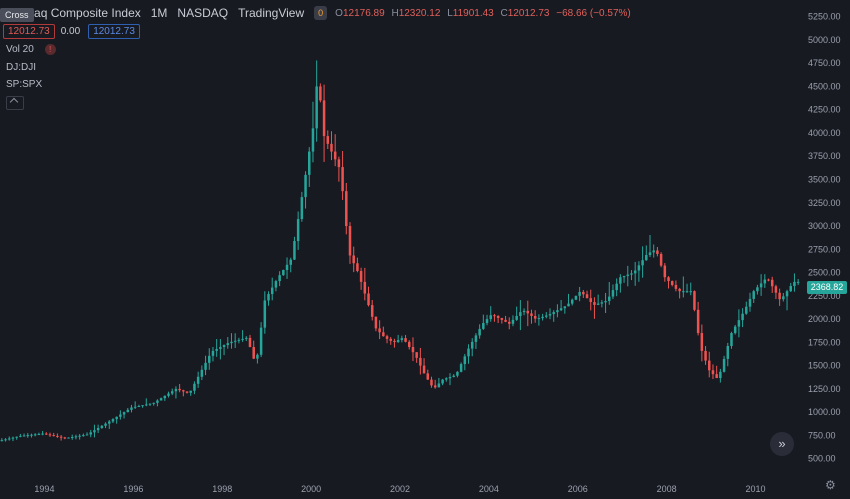 Image resolution: width=850 pixels, height=499 pixels. I want to click on indicator-dji: DJ:DJI, so click(21, 67).